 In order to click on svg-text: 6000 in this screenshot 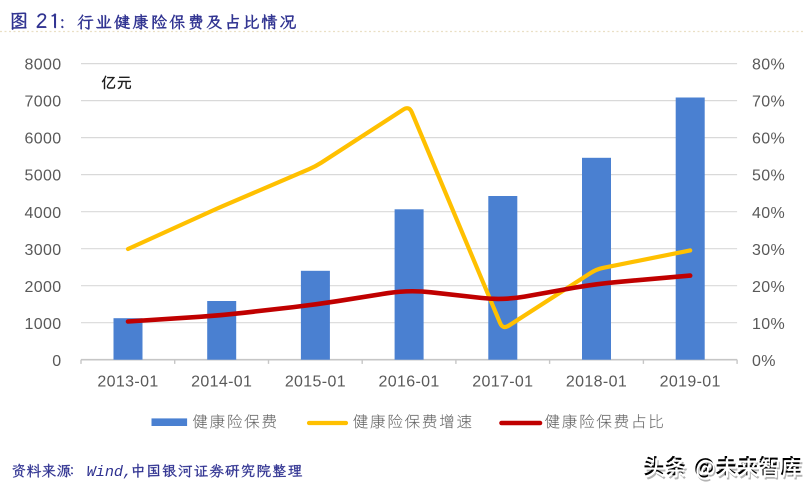, I will do `click(43, 139)`.